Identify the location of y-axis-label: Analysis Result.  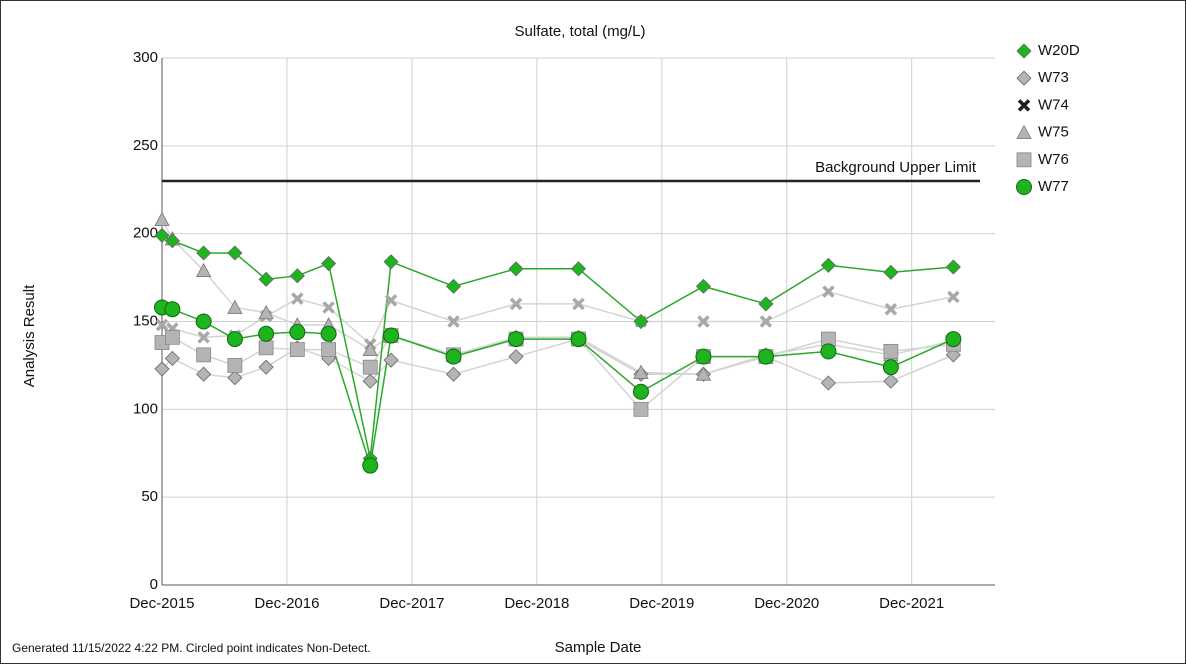
(29, 335).